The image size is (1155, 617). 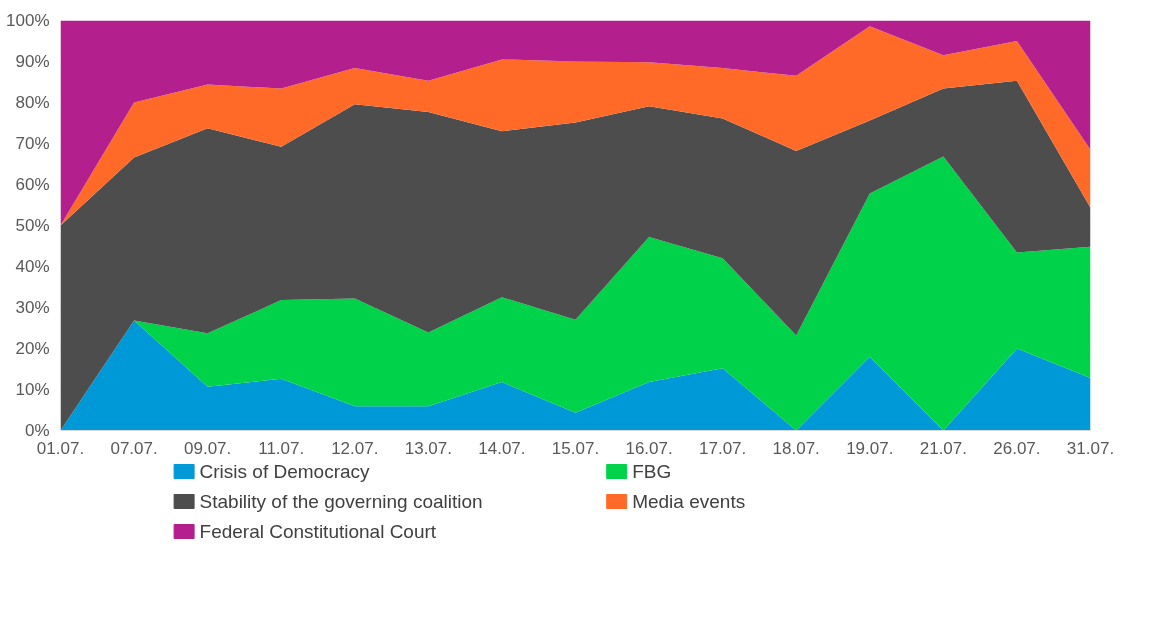 What do you see at coordinates (32, 143) in the screenshot?
I see `y-tick-label: 70%` at bounding box center [32, 143].